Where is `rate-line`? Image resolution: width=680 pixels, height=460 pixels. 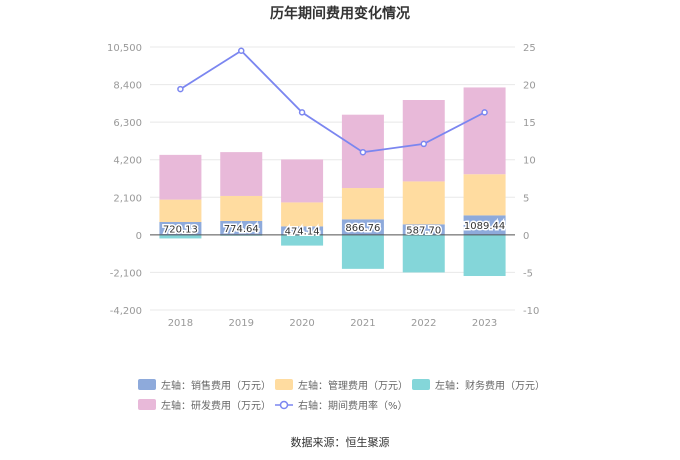 rate-line is located at coordinates (332, 101).